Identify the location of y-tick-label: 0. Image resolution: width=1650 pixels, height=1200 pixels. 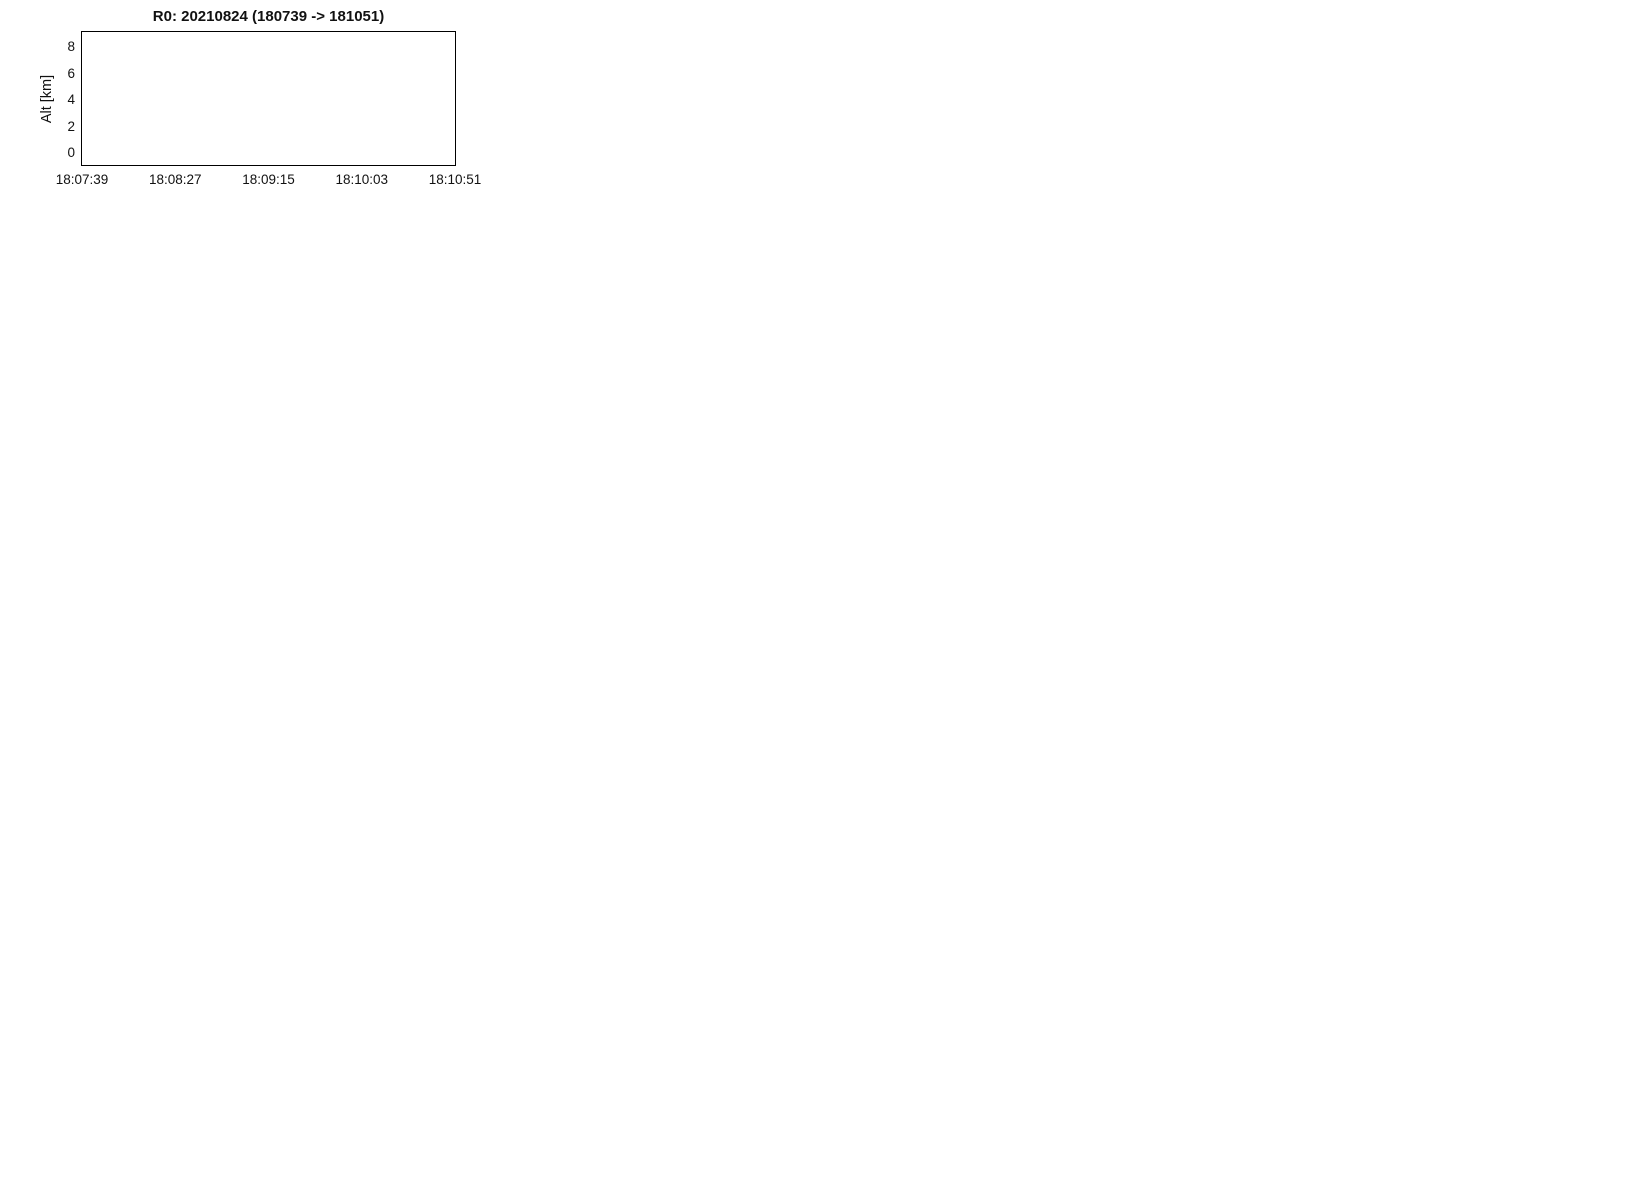
(71, 153).